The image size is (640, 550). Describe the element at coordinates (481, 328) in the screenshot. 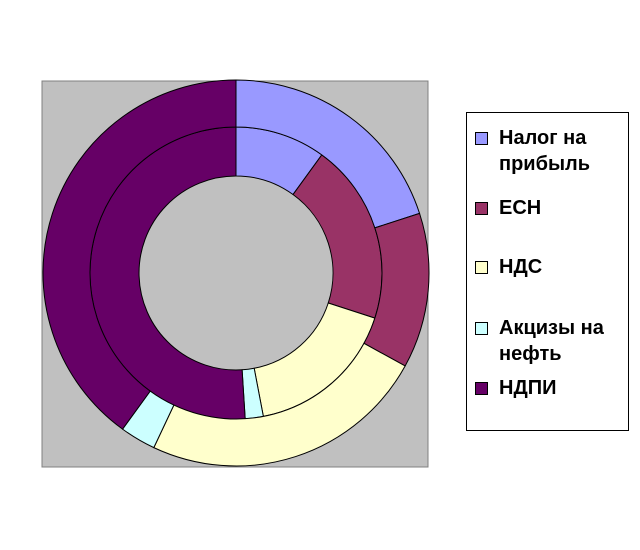

I see `legend-swatch-akcizy` at that location.